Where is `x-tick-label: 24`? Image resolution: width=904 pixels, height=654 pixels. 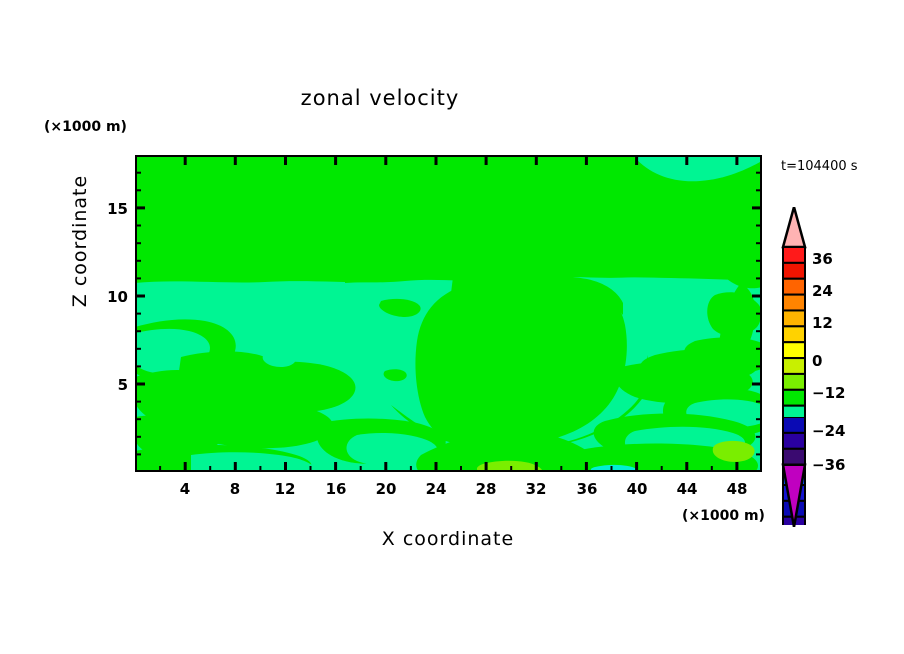
x-tick-label: 24 is located at coordinates (436, 489).